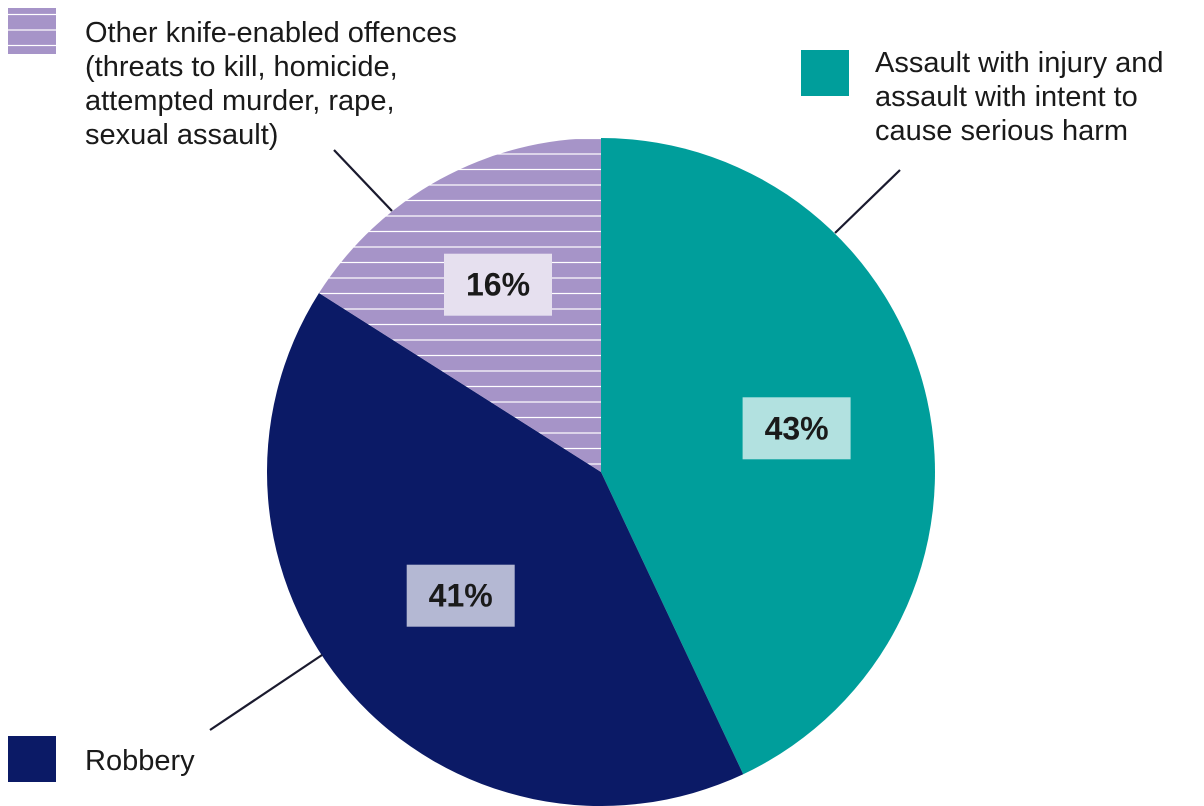  I want to click on slice-percent-label: 41%, so click(461, 596).